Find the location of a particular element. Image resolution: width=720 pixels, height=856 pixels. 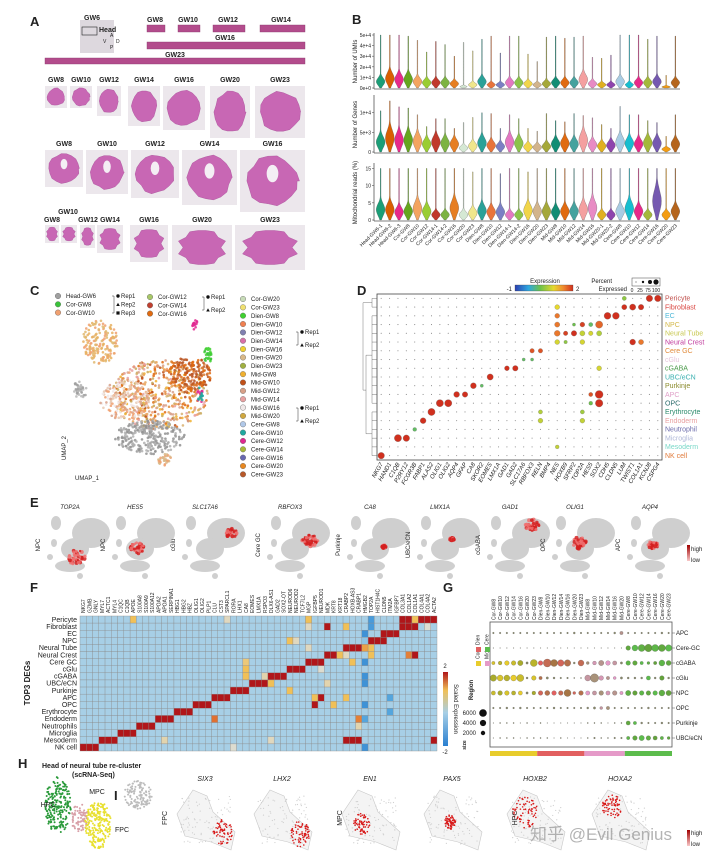

tissue-section is located at coordinates (52, 234).